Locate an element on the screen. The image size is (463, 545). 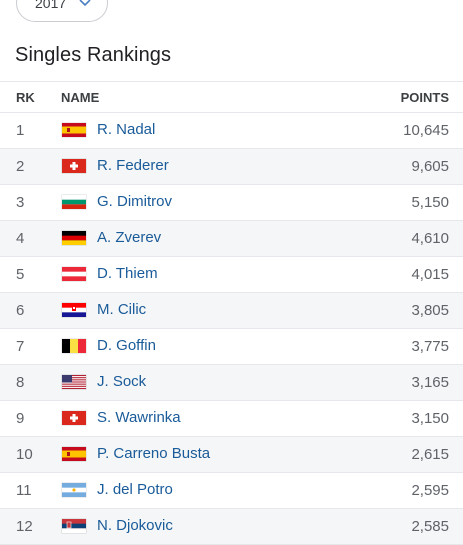
header-name: NAME is located at coordinates (80, 97).